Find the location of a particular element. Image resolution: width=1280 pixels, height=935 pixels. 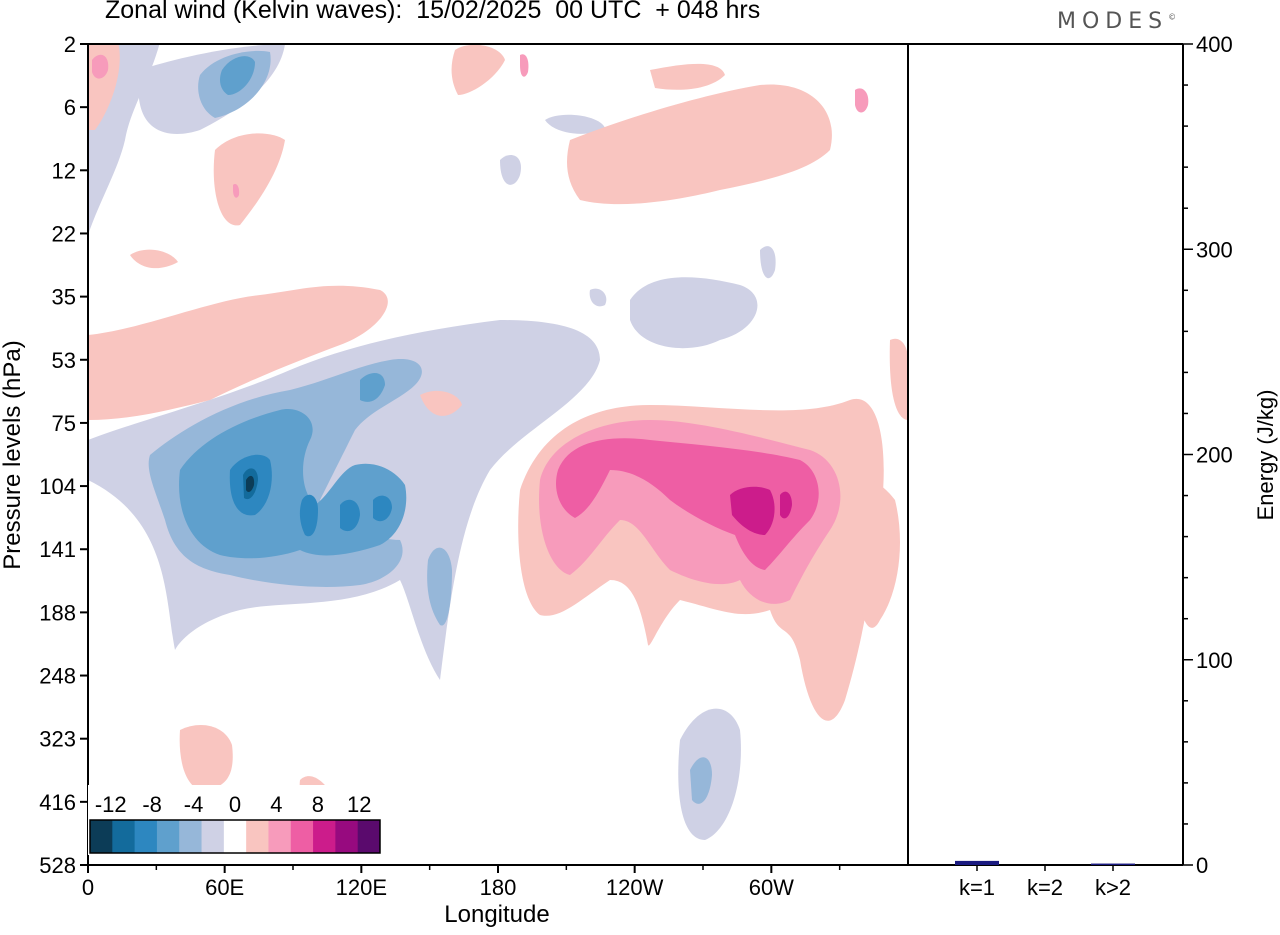

brand-mark: © is located at coordinates (1172, 17).